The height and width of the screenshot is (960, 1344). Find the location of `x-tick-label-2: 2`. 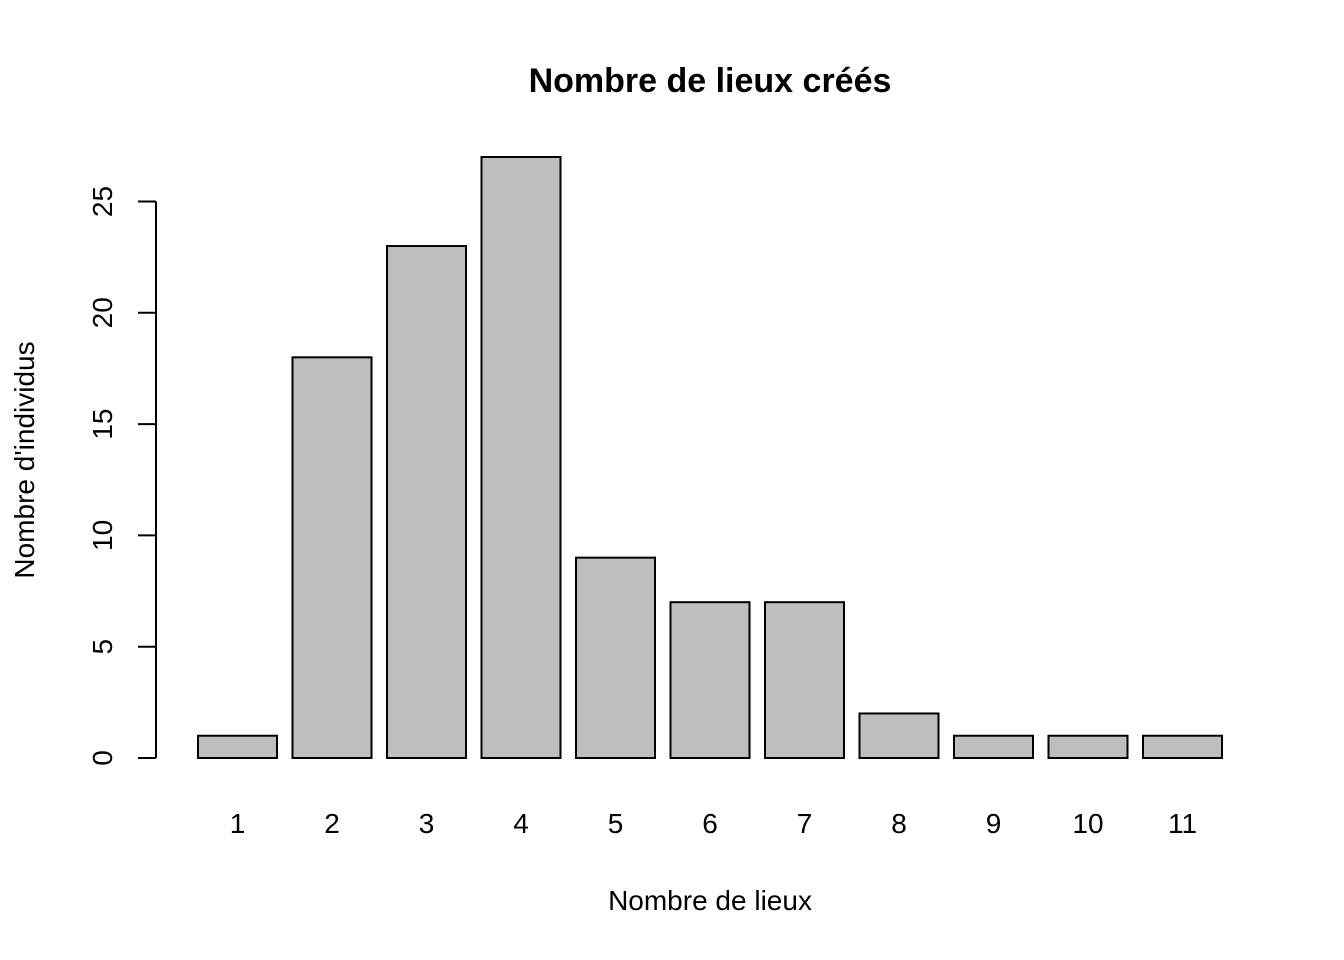

x-tick-label-2: 2 is located at coordinates (332, 823).